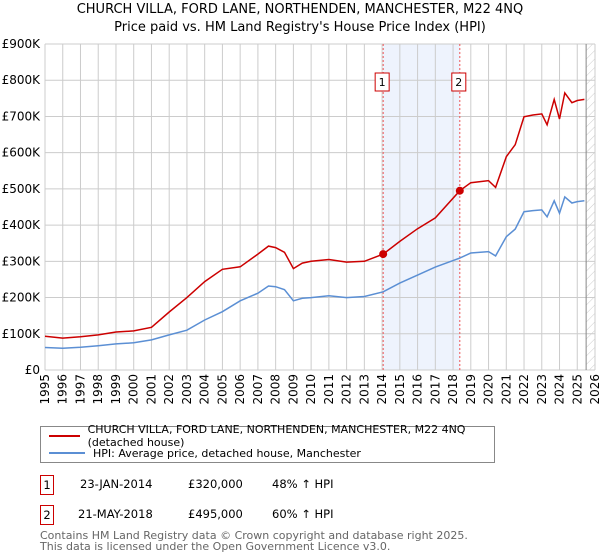 The height and width of the screenshot is (560, 600). I want to click on x-tick-label: 2021, so click(506, 389).